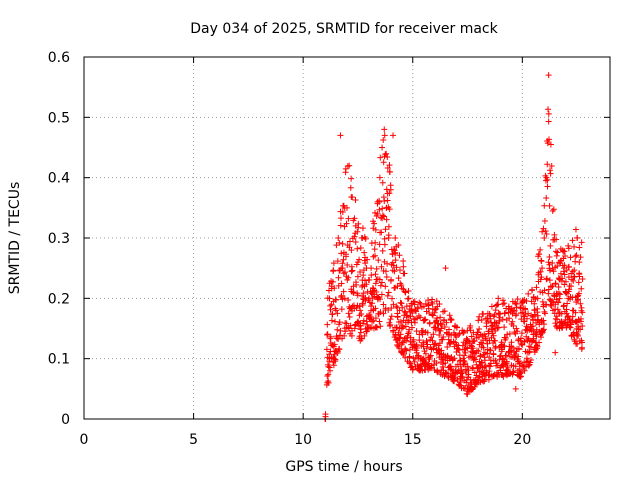 This screenshot has height=480, width=640. I want to click on y-tick-label: 0.6, so click(59, 58).